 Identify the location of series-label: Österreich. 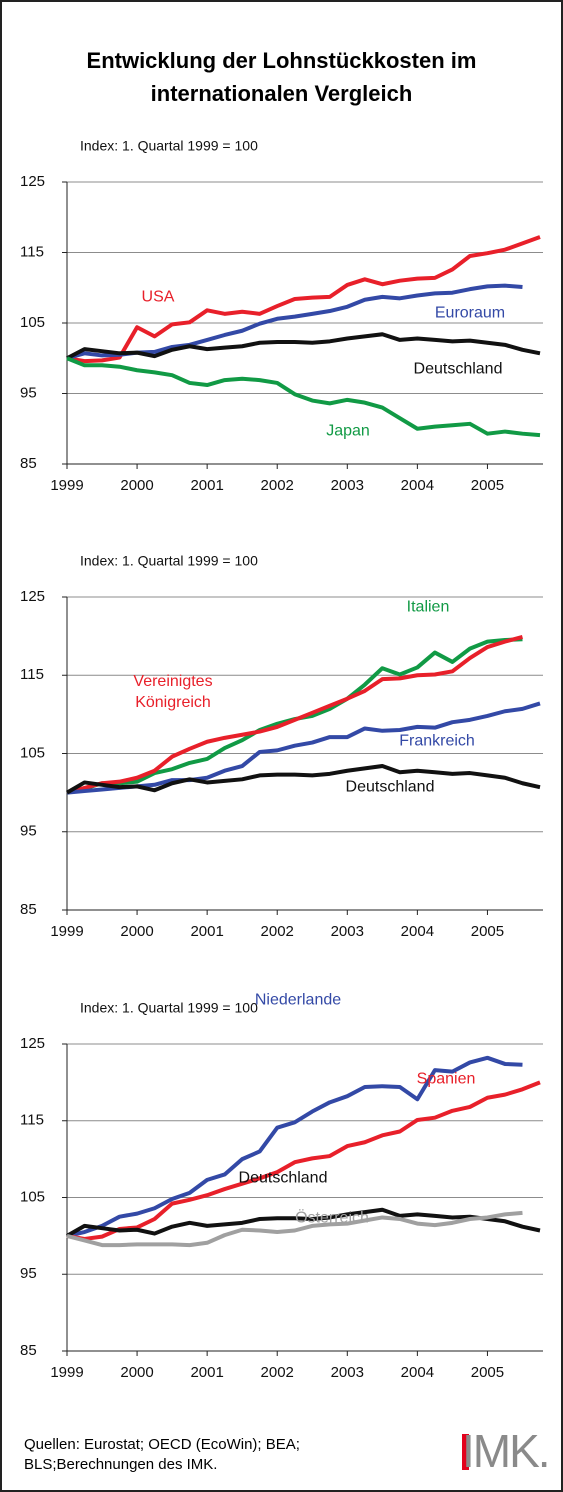
(332, 1218).